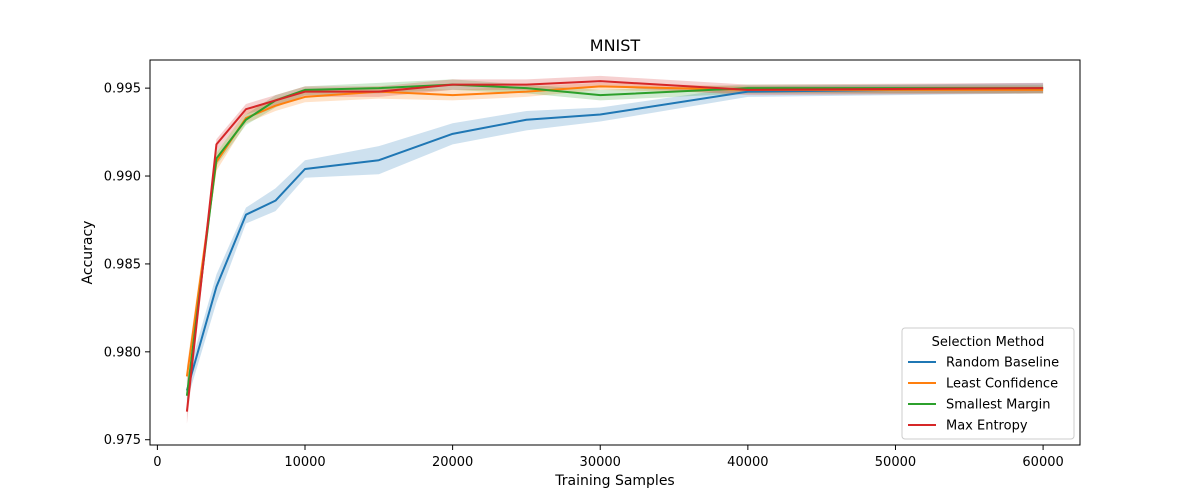  Describe the element at coordinates (122, 177) in the screenshot. I see `y-tick-label: 0.990` at that location.